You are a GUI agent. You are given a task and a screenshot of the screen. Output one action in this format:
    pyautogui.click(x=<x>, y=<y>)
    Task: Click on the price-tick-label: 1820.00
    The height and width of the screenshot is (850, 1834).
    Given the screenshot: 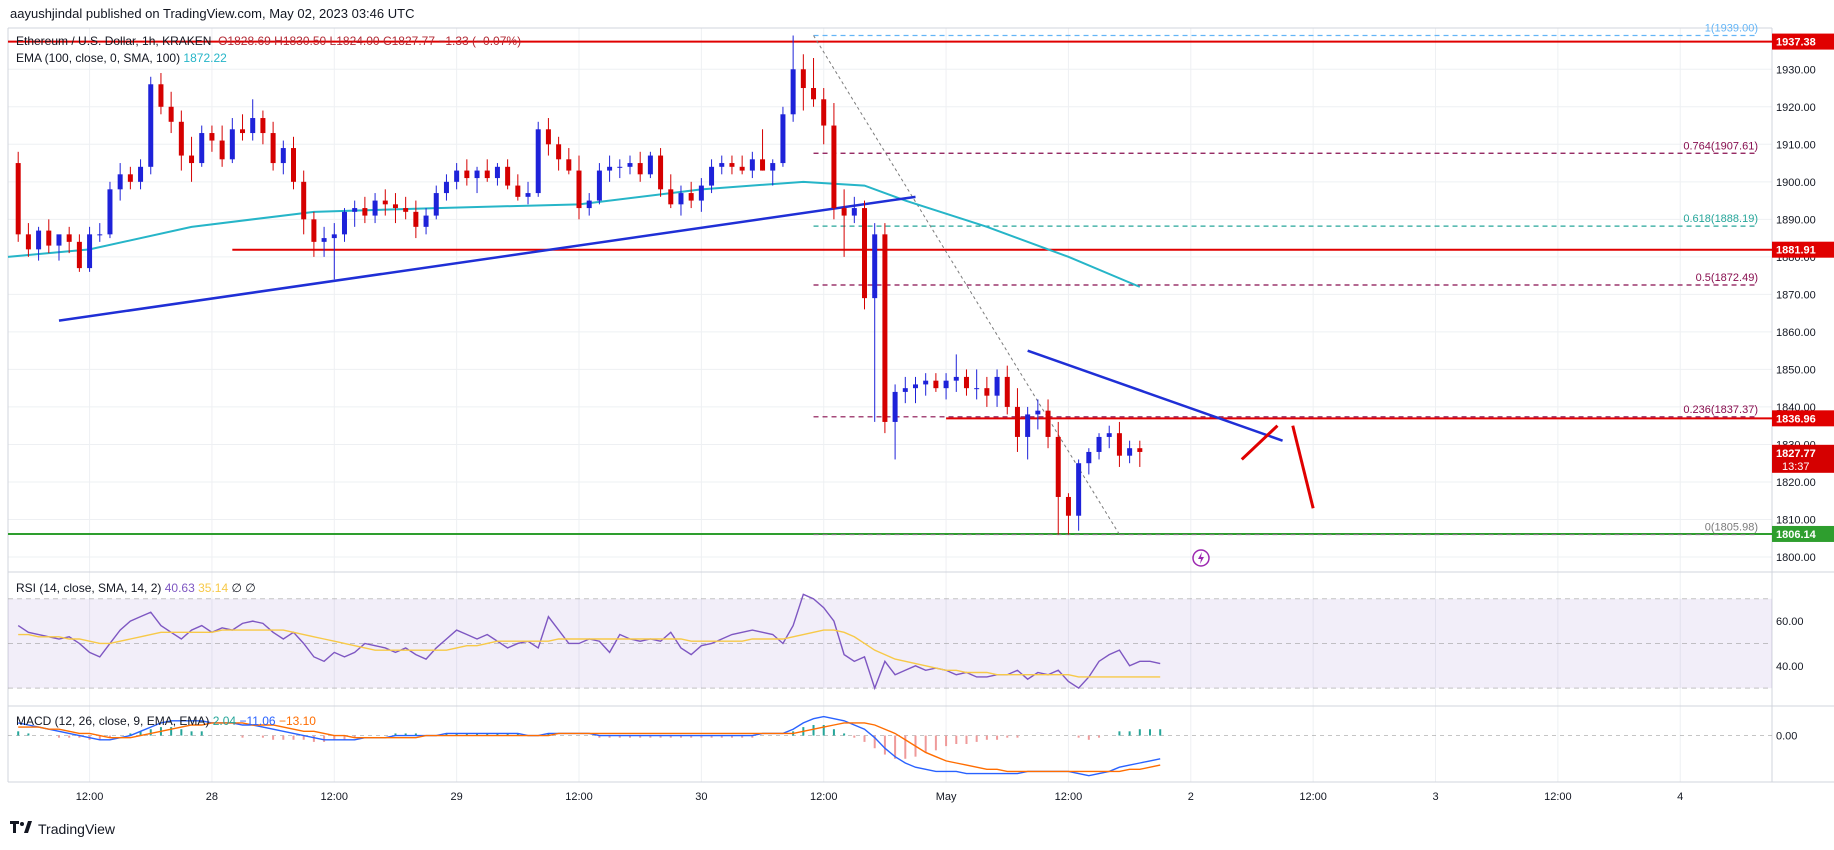 What is the action you would take?
    pyautogui.click(x=1796, y=483)
    